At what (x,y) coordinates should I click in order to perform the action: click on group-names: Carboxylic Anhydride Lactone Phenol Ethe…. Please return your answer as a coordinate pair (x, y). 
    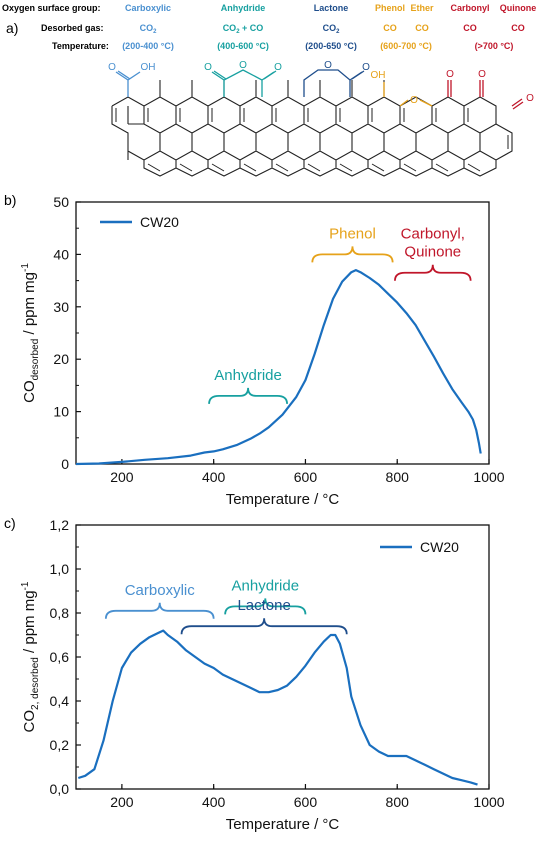
    Looking at the image, I should click on (330, 8).